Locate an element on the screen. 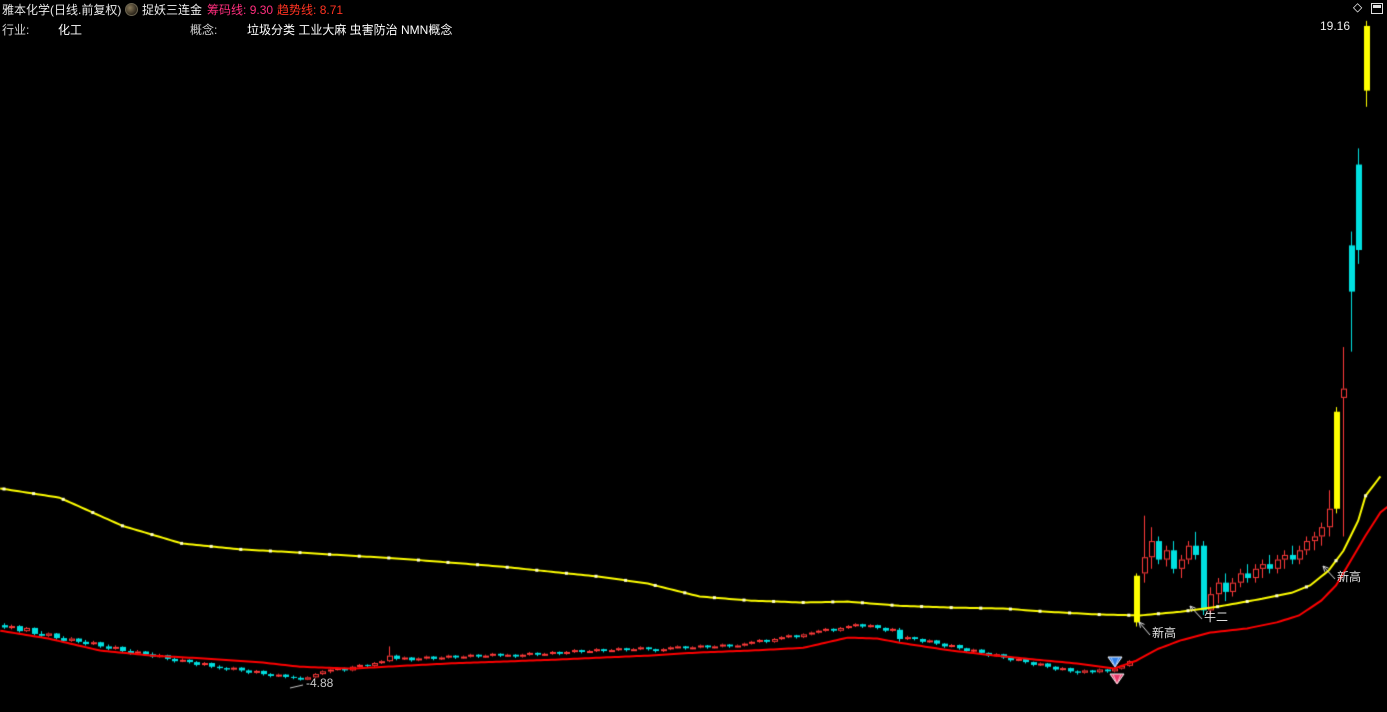 This screenshot has height=712, width=1387. qushi-value-label: 趋势线: 8.71 is located at coordinates (310, 10).